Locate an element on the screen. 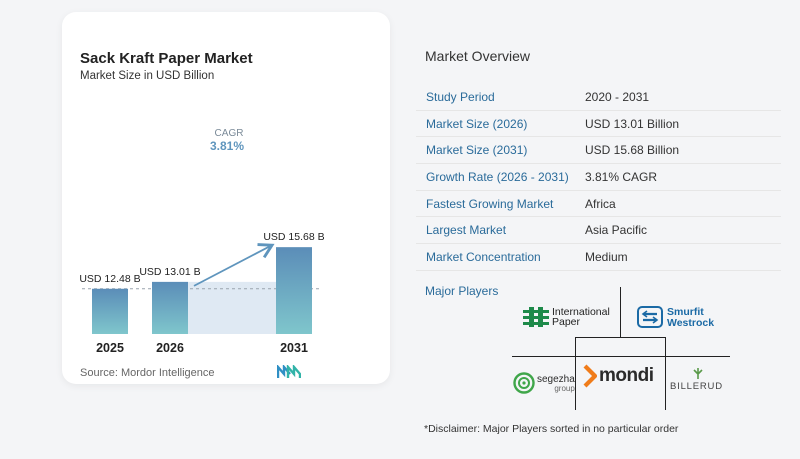 This screenshot has height=459, width=800. x-tick-2025: 2025 is located at coordinates (110, 348).